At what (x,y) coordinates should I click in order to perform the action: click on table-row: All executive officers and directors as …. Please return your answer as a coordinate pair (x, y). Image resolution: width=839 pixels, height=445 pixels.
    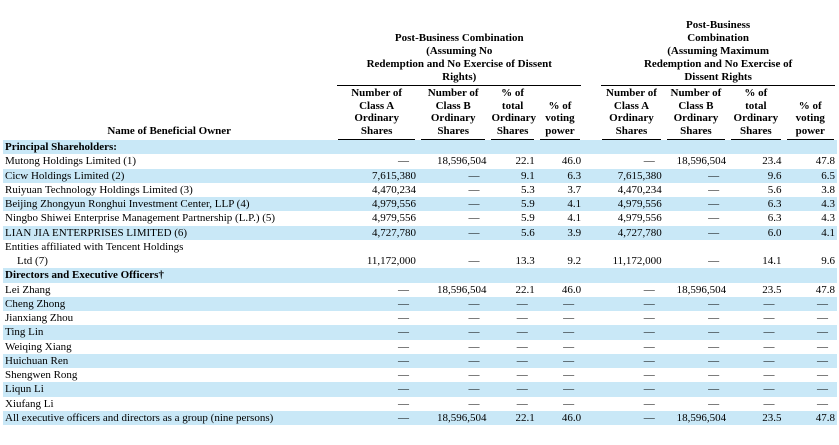
    Looking at the image, I should click on (420, 417).